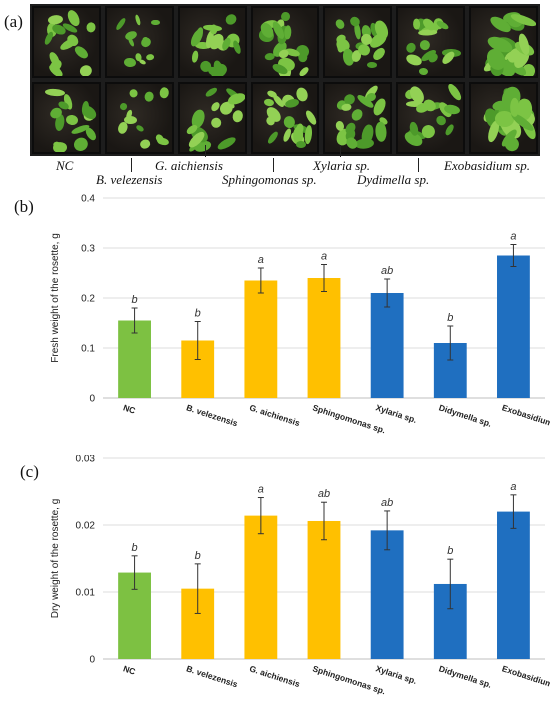  What do you see at coordinates (397, 674) in the screenshot?
I see `x-tick-label: Xylaria sp.` at bounding box center [397, 674].